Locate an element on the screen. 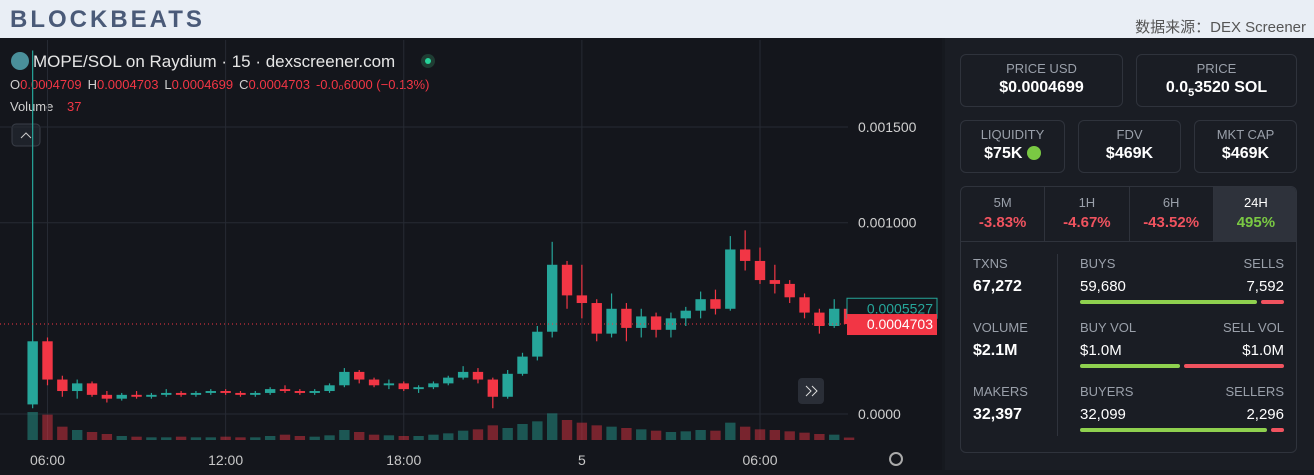 This screenshot has height=475, width=1314. left-value: 32,099 is located at coordinates (1103, 414).